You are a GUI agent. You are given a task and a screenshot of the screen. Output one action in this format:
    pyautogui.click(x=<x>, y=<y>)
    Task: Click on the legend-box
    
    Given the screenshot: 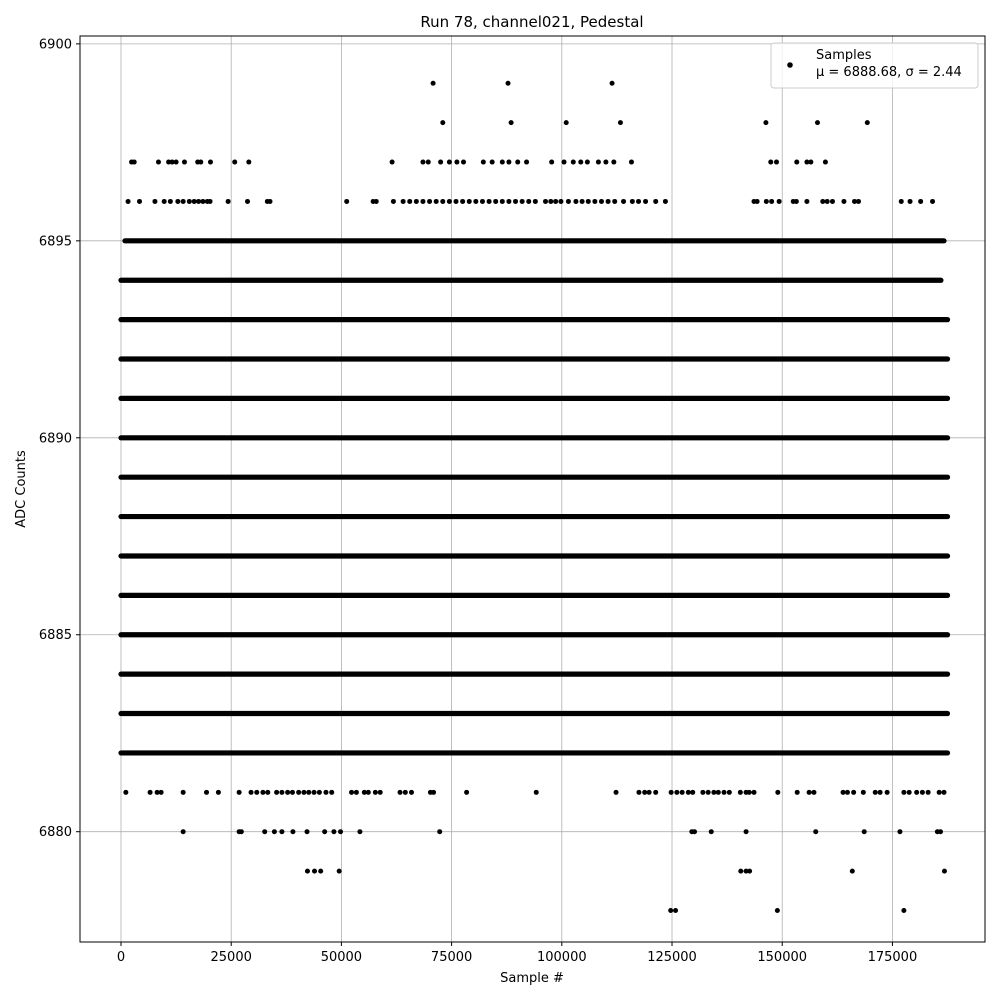 What is the action you would take?
    pyautogui.click(x=874, y=65)
    